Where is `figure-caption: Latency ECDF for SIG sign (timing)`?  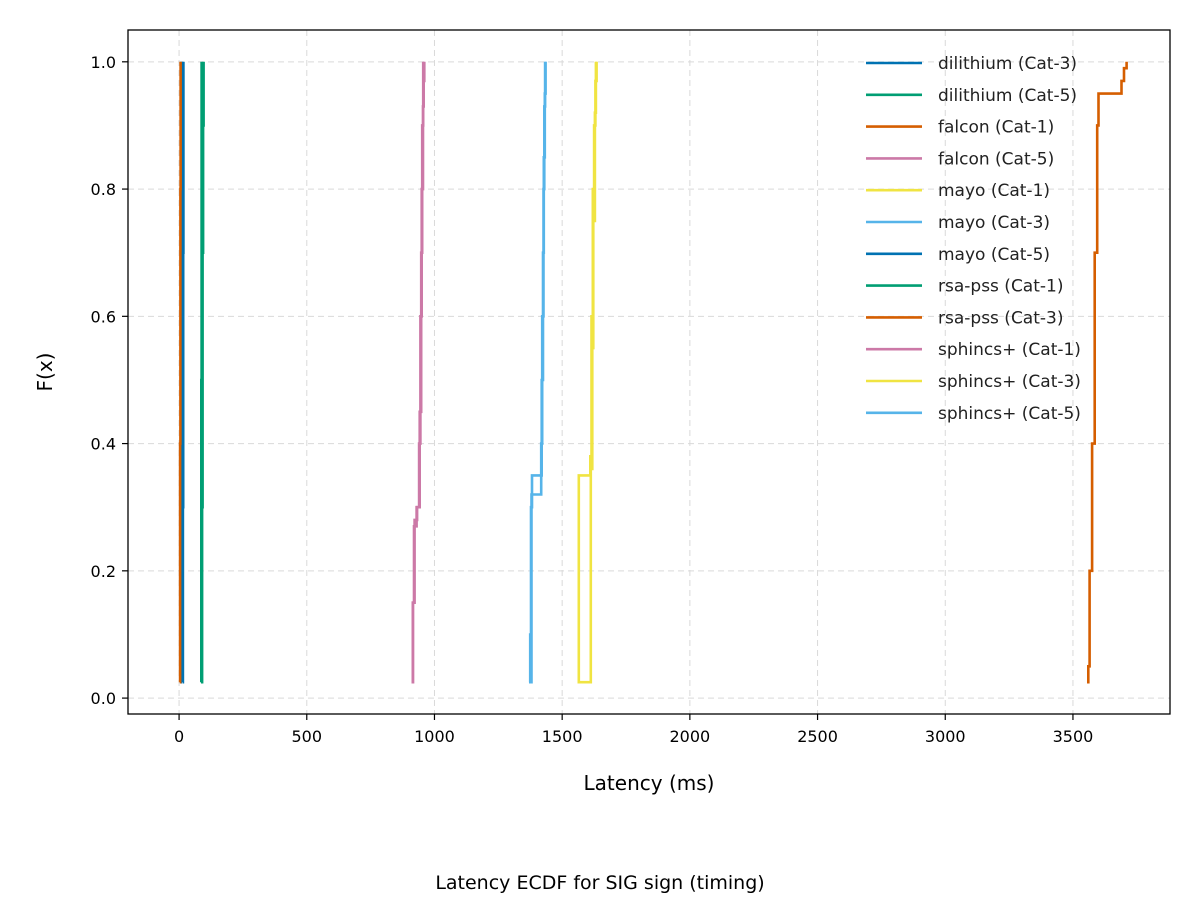
figure-caption: Latency ECDF for SIG sign (timing) is located at coordinates (599, 883).